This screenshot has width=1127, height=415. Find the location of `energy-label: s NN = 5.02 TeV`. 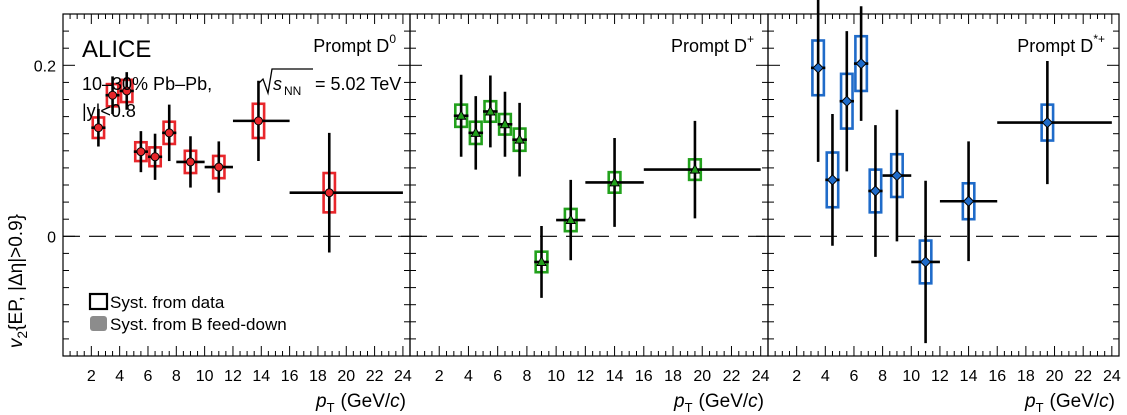

energy-label: s NN = 5.02 TeV is located at coordinates (329, 83).